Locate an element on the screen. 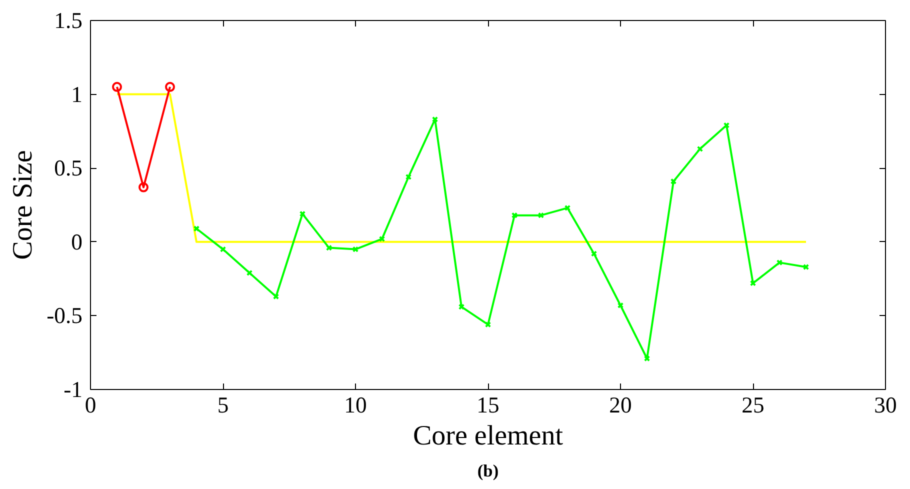  x-tick-label: 25 is located at coordinates (753, 405).